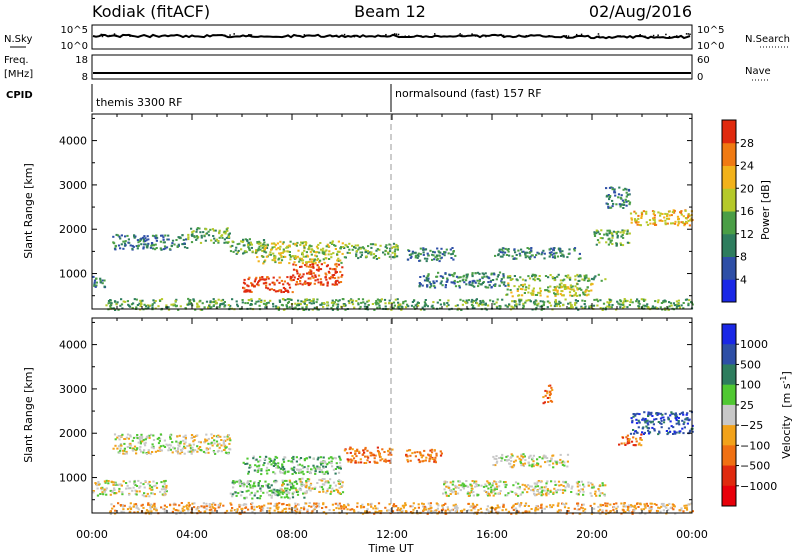 This screenshot has width=800, height=554. Describe the element at coordinates (710, 46) in the screenshot. I see `n-search-tick-bottom: 10^0` at that location.